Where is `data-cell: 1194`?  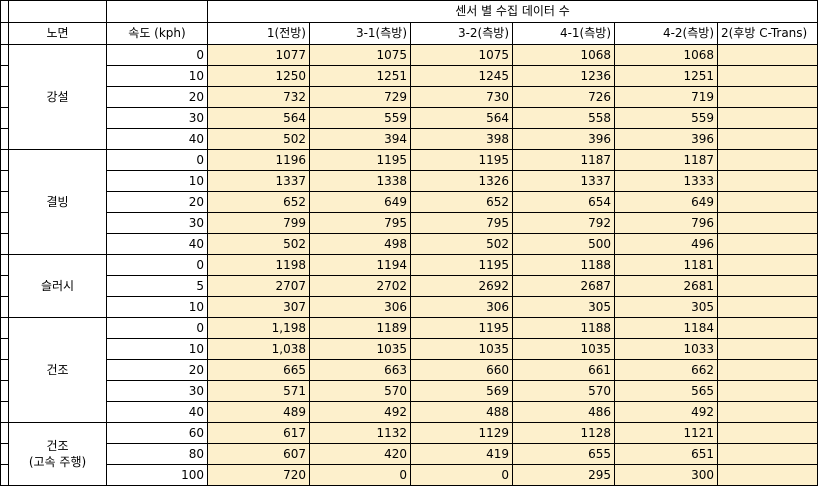
data-cell: 1194 is located at coordinates (360, 265).